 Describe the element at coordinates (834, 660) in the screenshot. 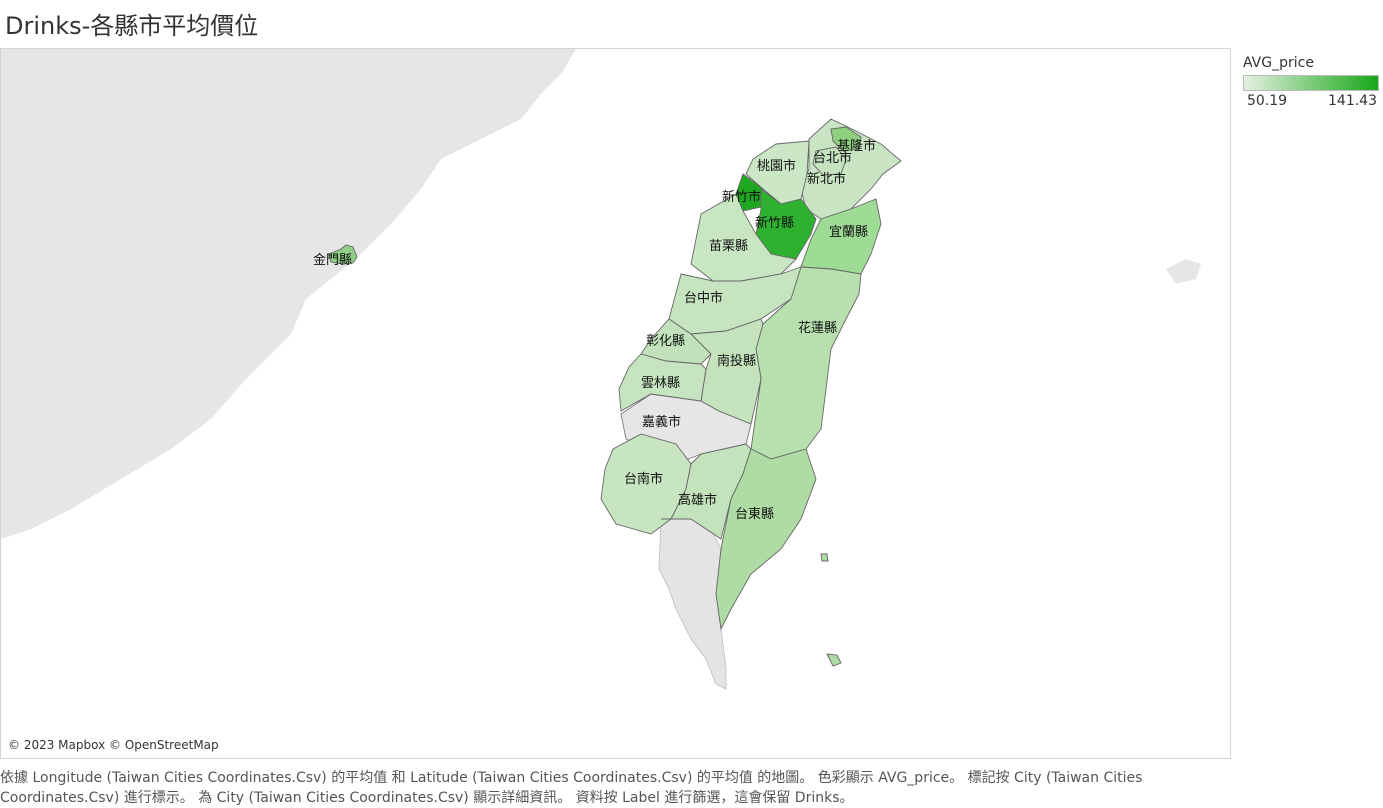

I see `region-orchid-island` at that location.